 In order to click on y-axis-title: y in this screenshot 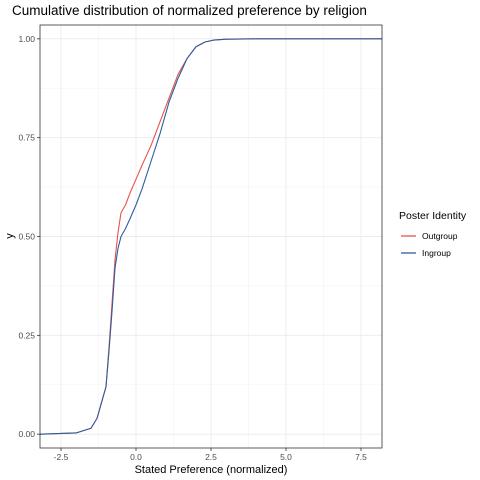, I will do `click(10, 236)`.